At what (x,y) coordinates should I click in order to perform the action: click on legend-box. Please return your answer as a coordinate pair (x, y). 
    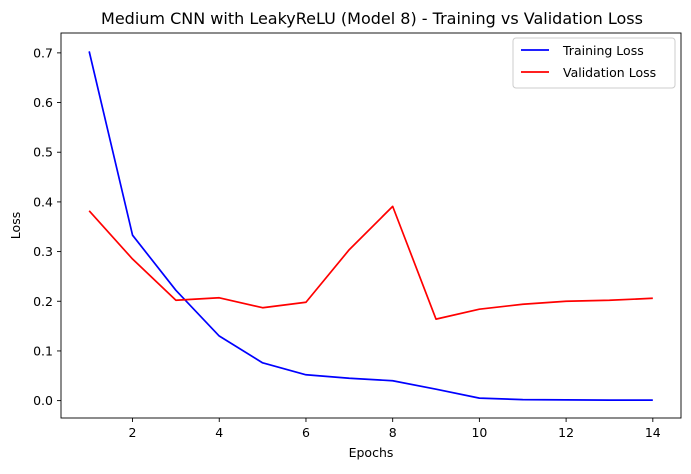
    Looking at the image, I should click on (594, 63).